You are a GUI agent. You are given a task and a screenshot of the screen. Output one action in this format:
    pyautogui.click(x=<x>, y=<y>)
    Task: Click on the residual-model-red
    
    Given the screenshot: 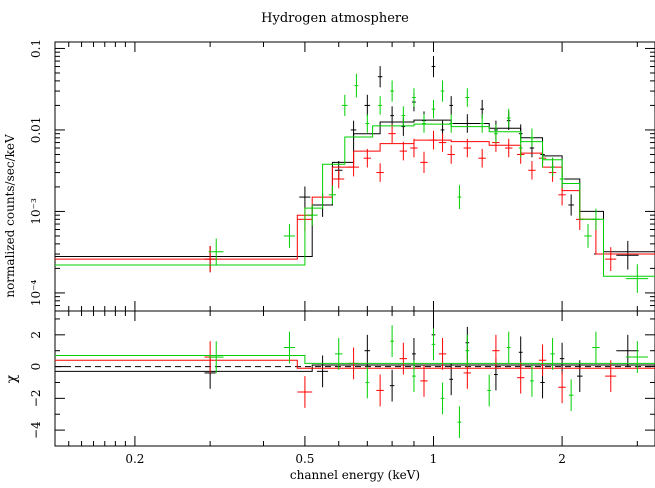 What is the action you would take?
    pyautogui.click(x=355, y=364)
    